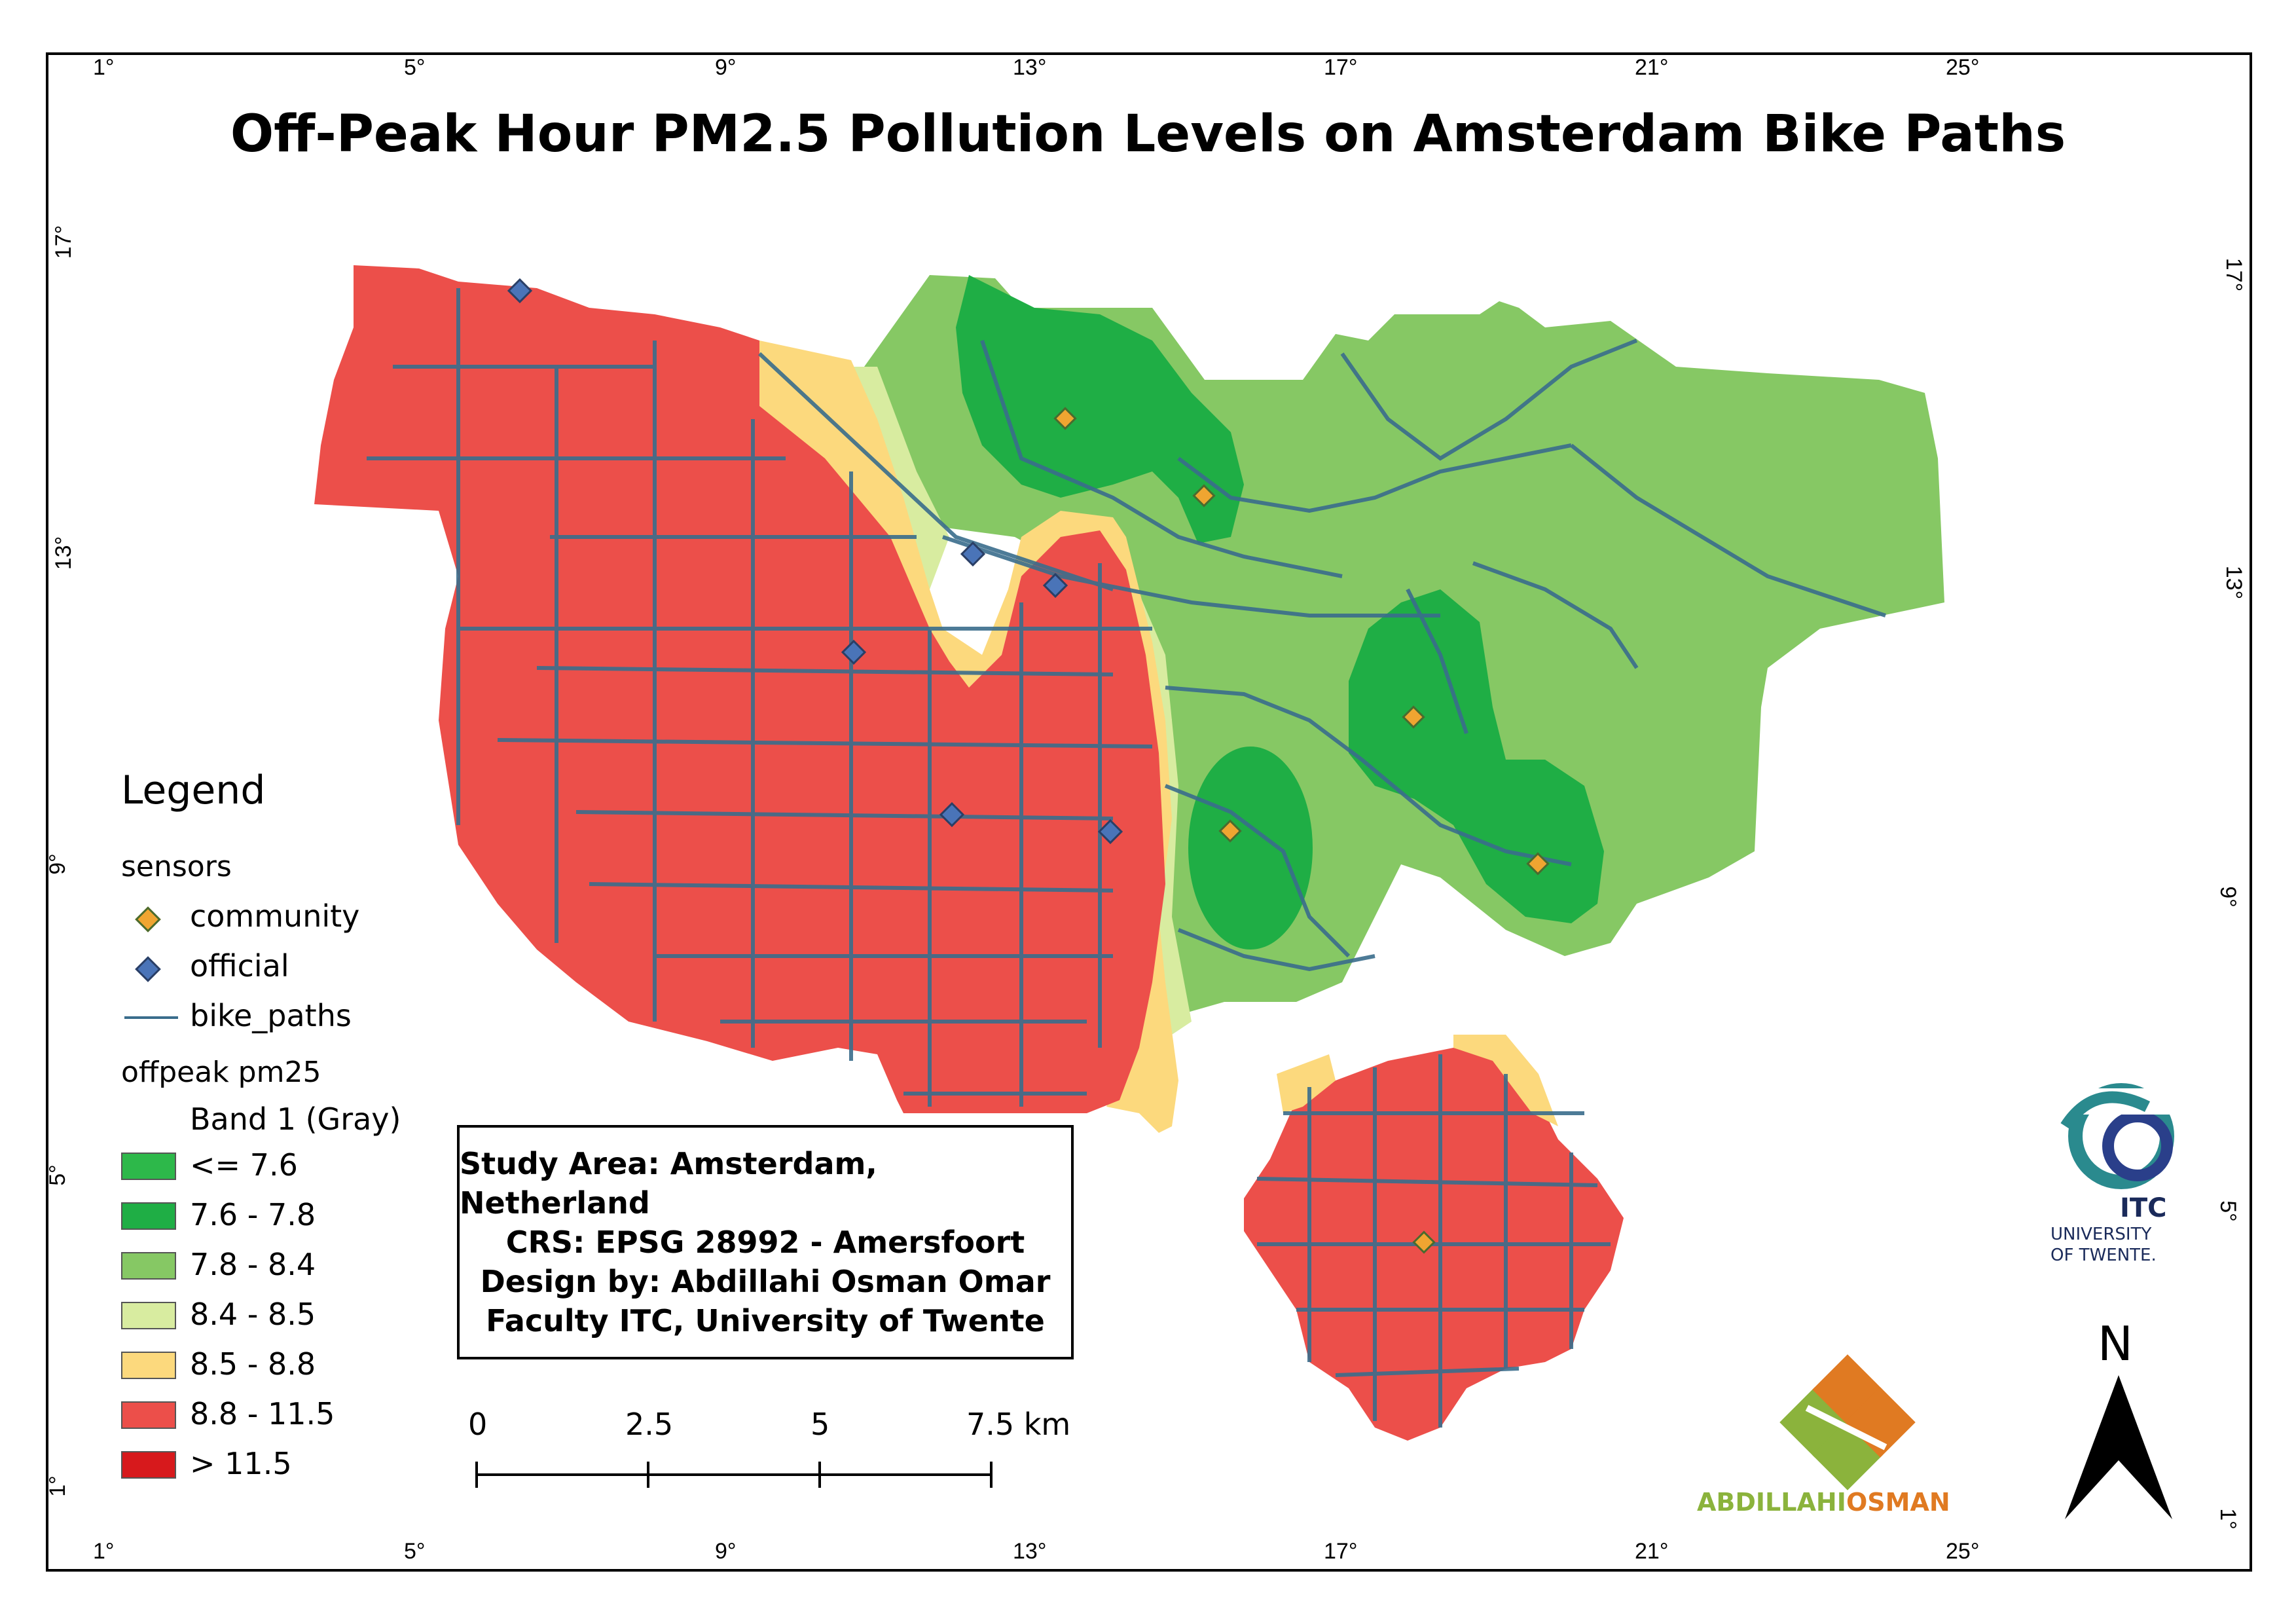 The image size is (2296, 1624). Describe the element at coordinates (1341, 1551) in the screenshot. I see `grid-label-bottom: 17°` at that location.